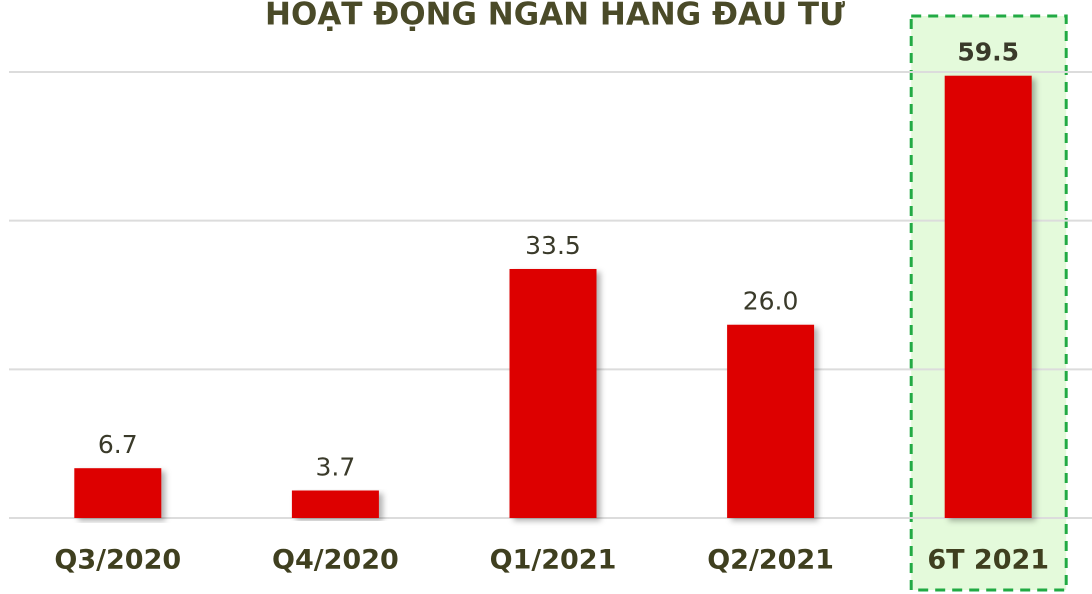  What do you see at coordinates (118, 444) in the screenshot?
I see `value-label: 6.7` at bounding box center [118, 444].